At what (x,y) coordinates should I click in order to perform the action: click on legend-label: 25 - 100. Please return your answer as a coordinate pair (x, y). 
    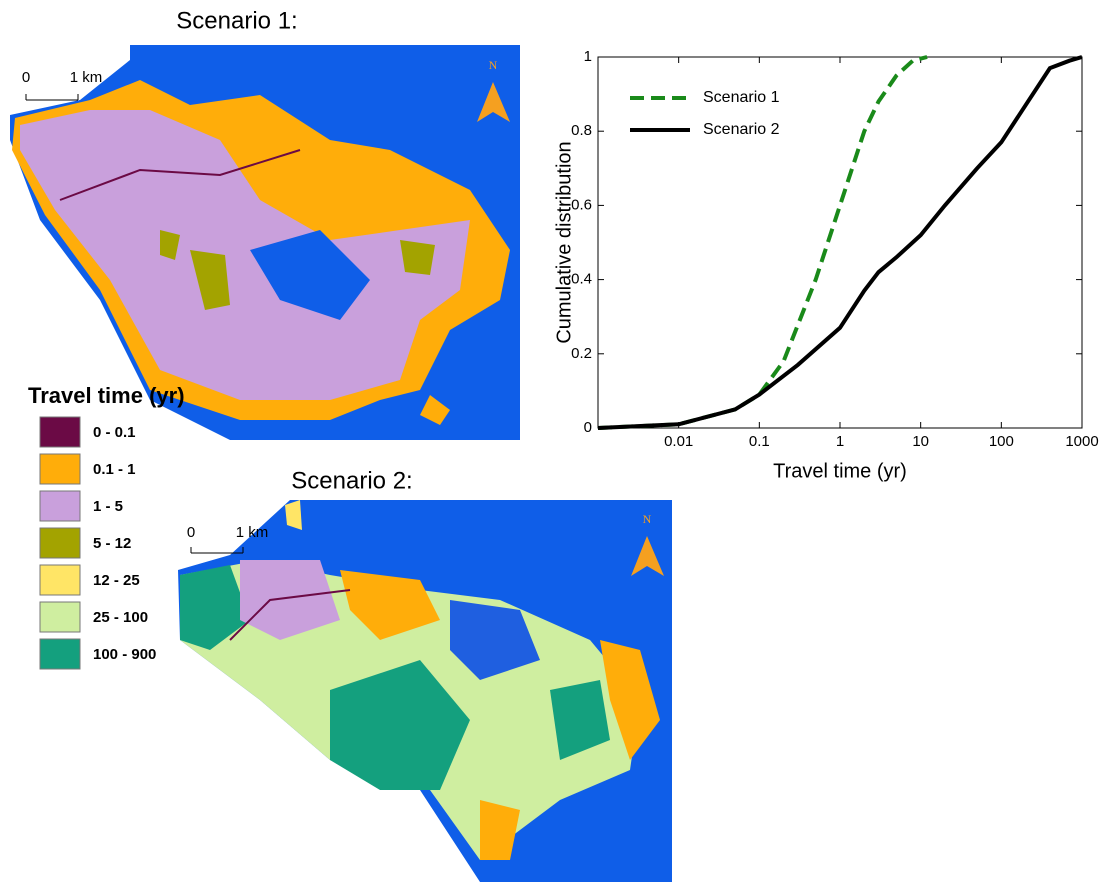
    Looking at the image, I should click on (120, 617).